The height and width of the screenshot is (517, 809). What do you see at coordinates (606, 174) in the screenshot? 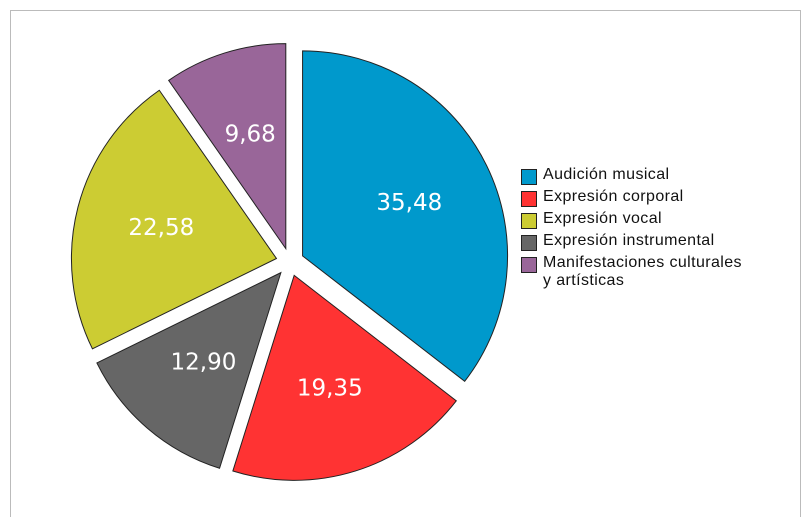
I see `legend-label: Audición musical` at bounding box center [606, 174].